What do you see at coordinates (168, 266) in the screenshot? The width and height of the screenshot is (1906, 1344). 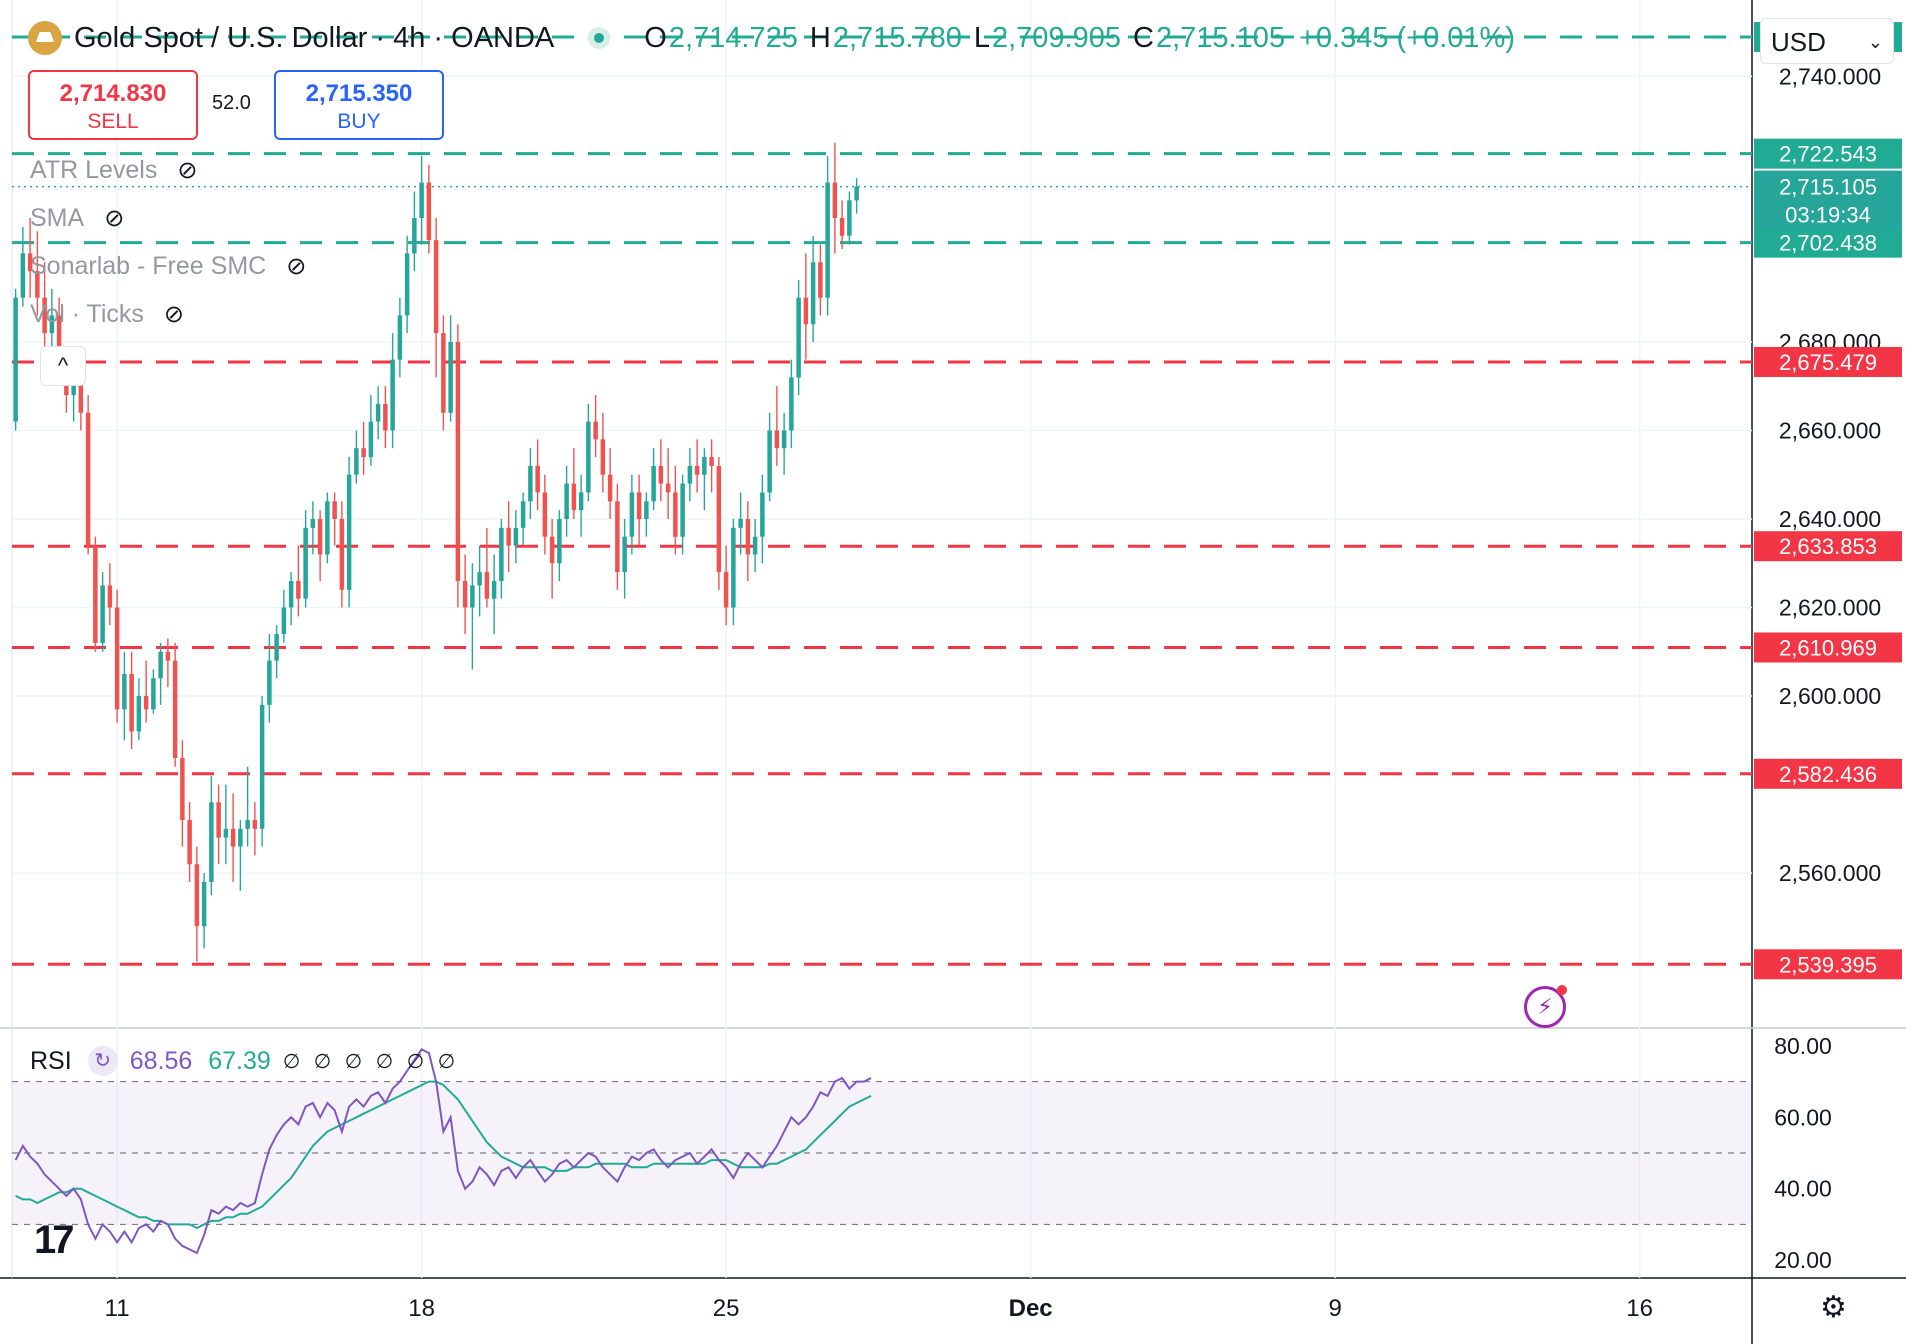 I see `indicator-sonarlab: Sonarlab - Free SMC ⊘` at bounding box center [168, 266].